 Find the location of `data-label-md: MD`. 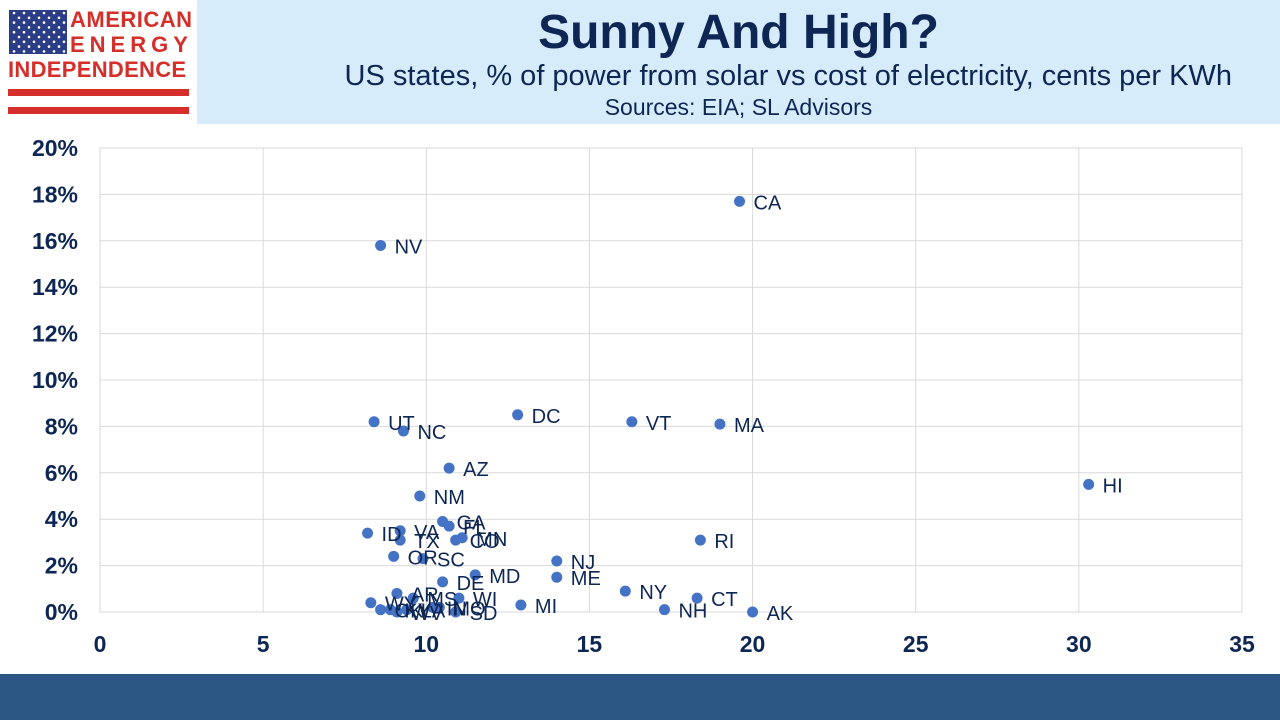

data-label-md: MD is located at coordinates (504, 577).